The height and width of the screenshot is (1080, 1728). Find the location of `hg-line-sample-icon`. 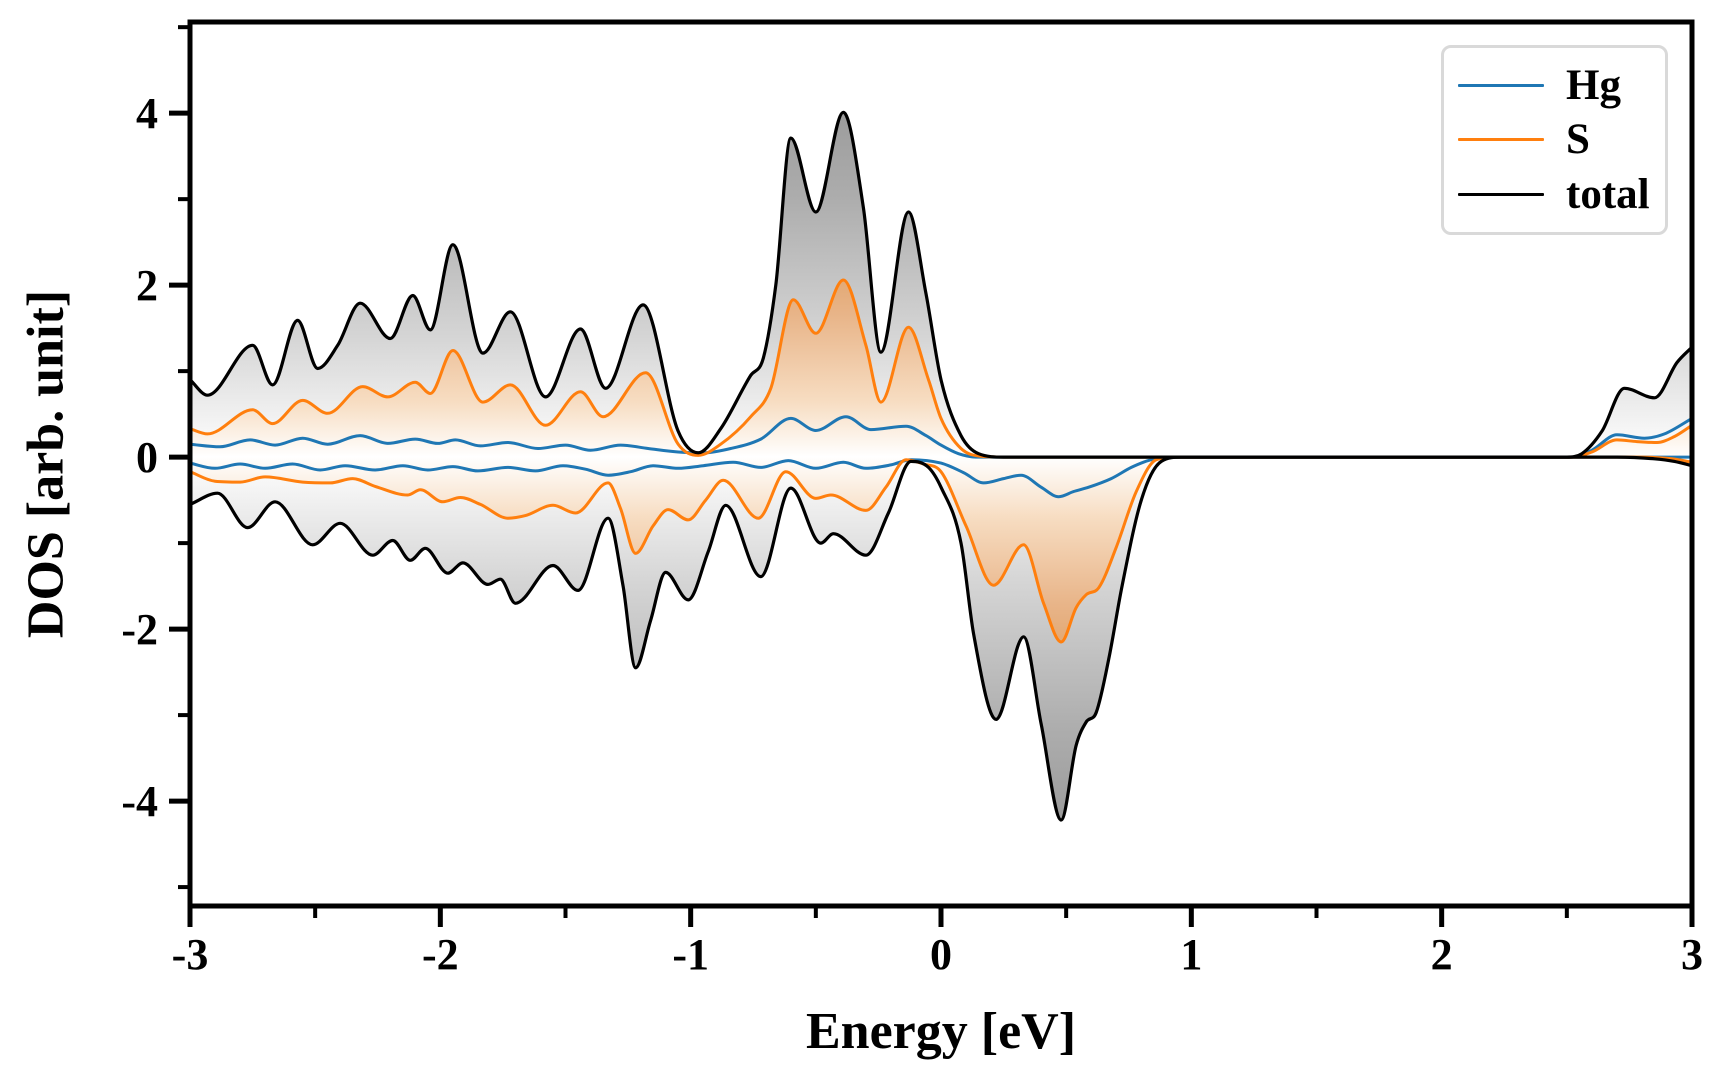

hg-line-sample-icon is located at coordinates (1501, 85).